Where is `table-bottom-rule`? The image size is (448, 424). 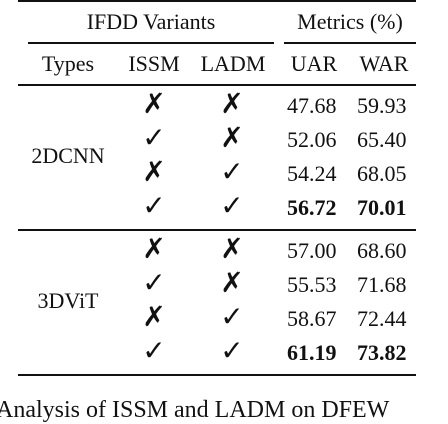
table-bottom-rule is located at coordinates (217, 375).